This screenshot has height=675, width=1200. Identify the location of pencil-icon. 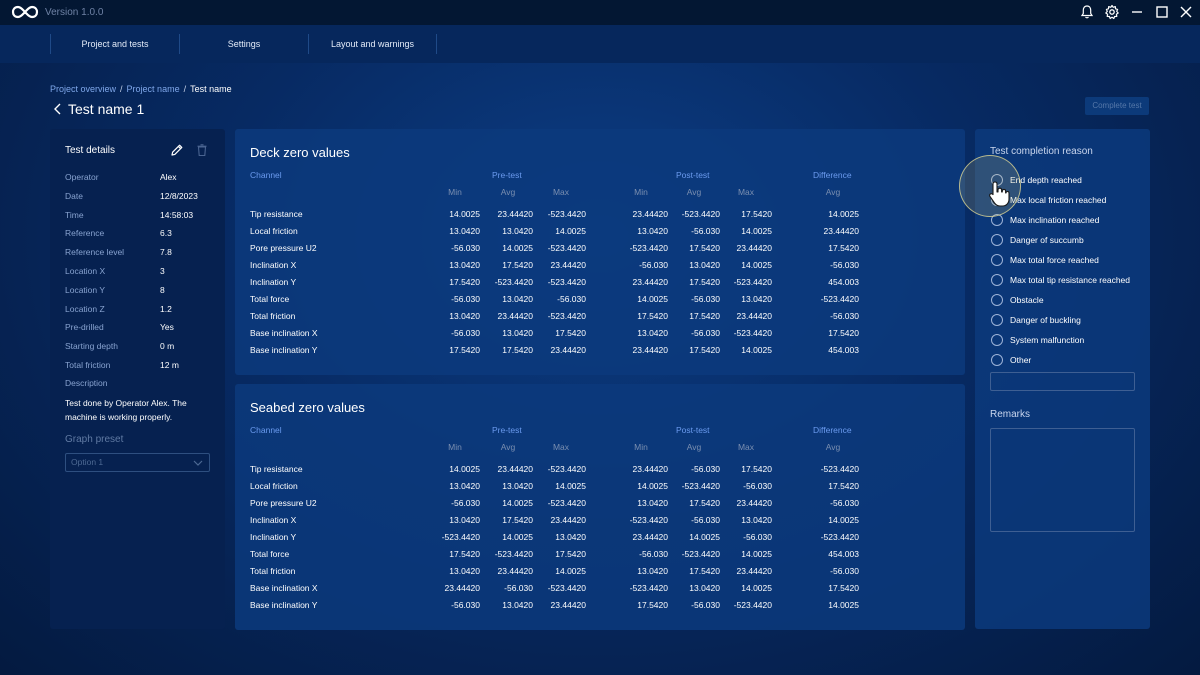
(177, 150).